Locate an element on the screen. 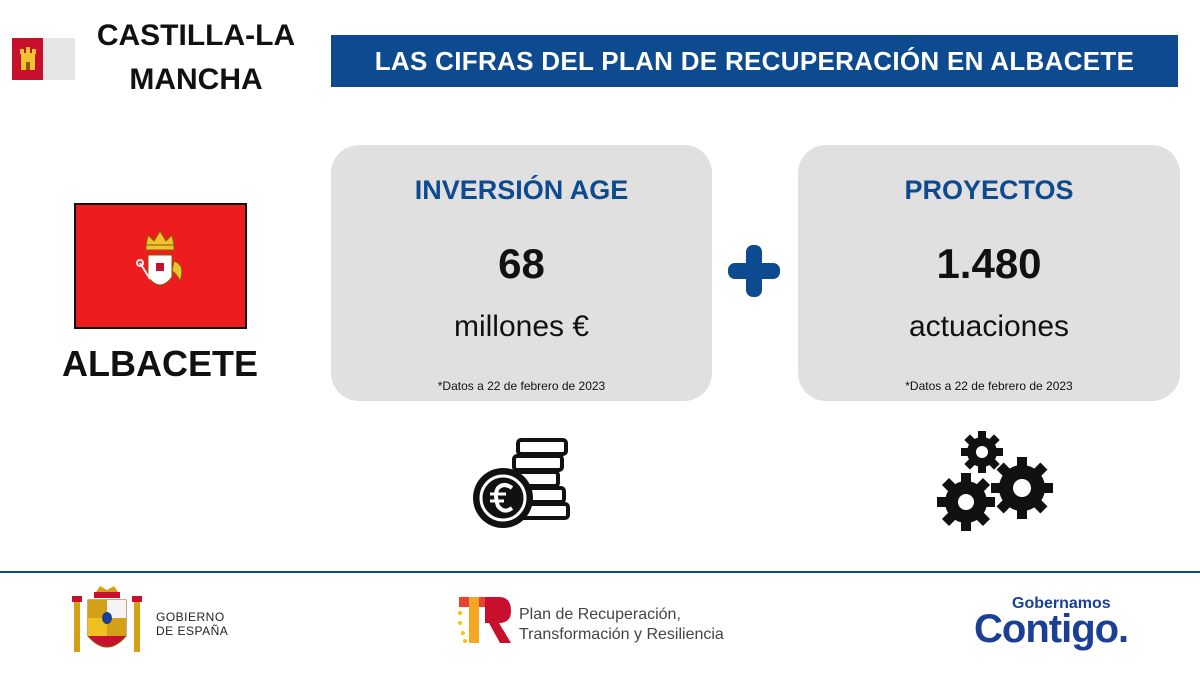 This screenshot has height=675, width=1200. gobierno-de-espana-logo: GOBIERNO DE ESPAÑA is located at coordinates (170, 624).